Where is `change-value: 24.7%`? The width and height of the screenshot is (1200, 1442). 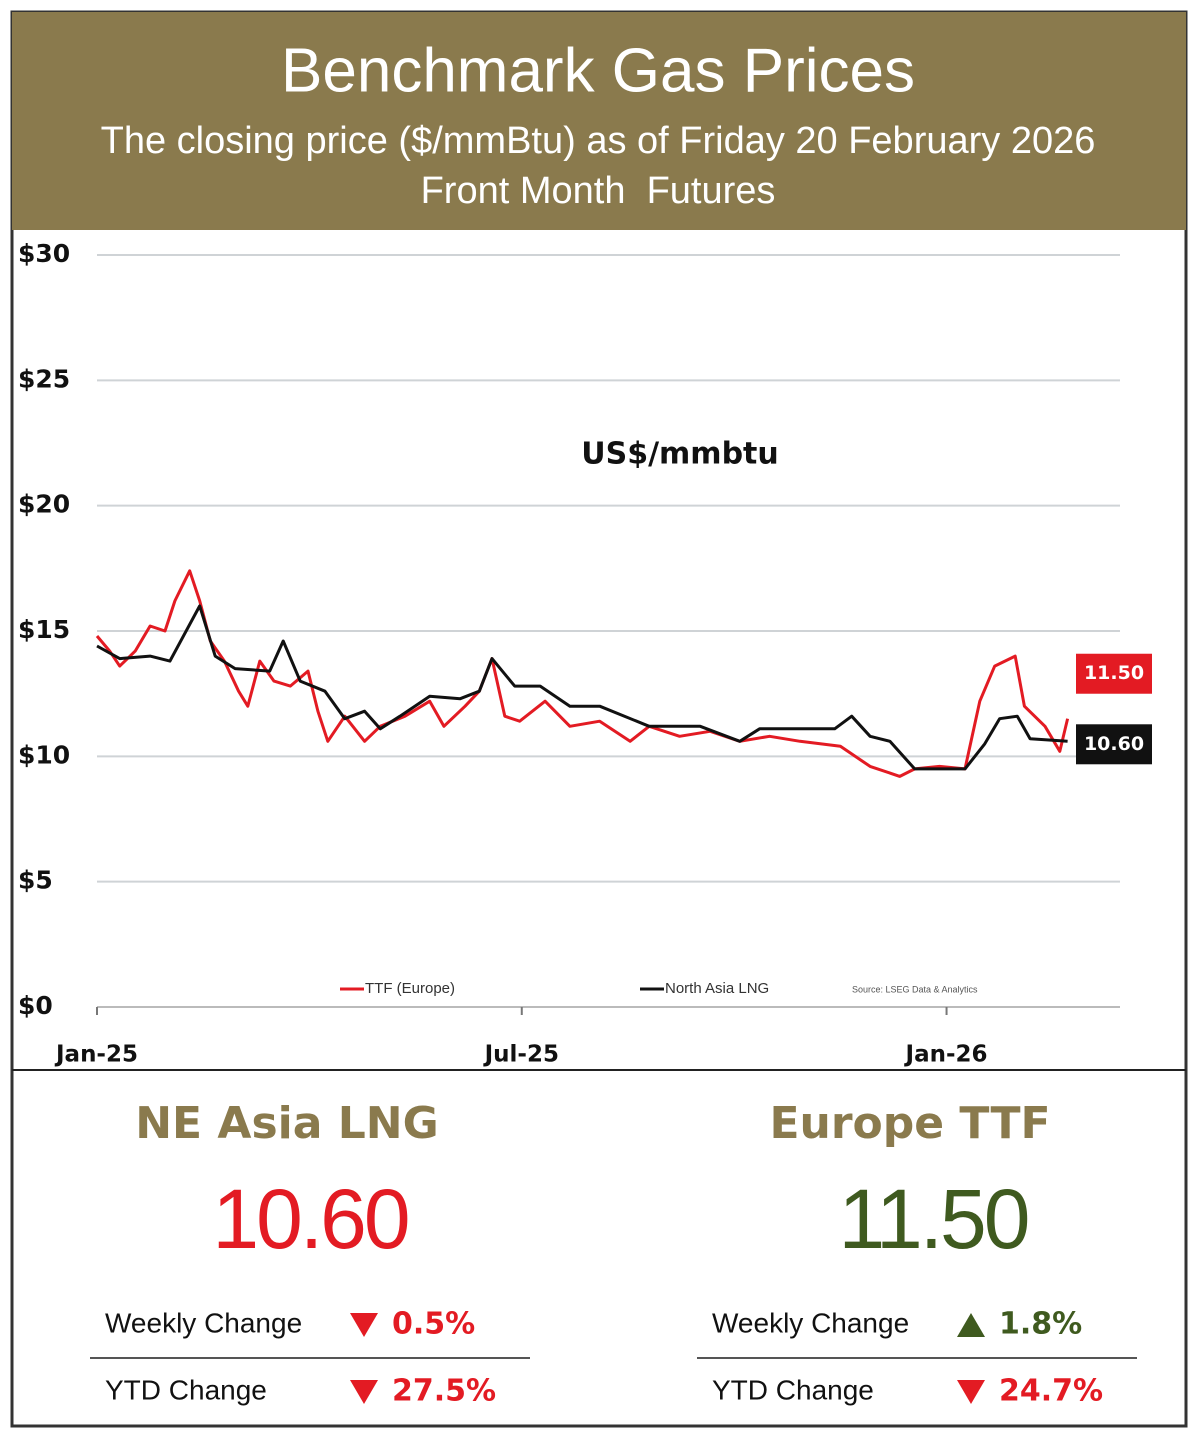
change-value: 24.7% is located at coordinates (1051, 1391).